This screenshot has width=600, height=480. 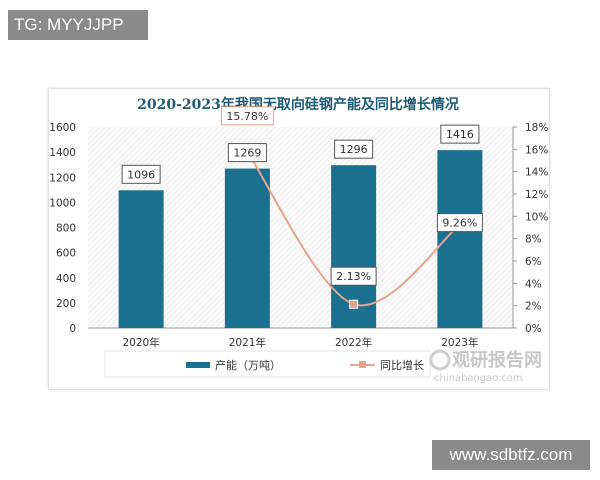 What do you see at coordinates (536, 150) in the screenshot?
I see `right-y-tick-label: 16%` at bounding box center [536, 150].